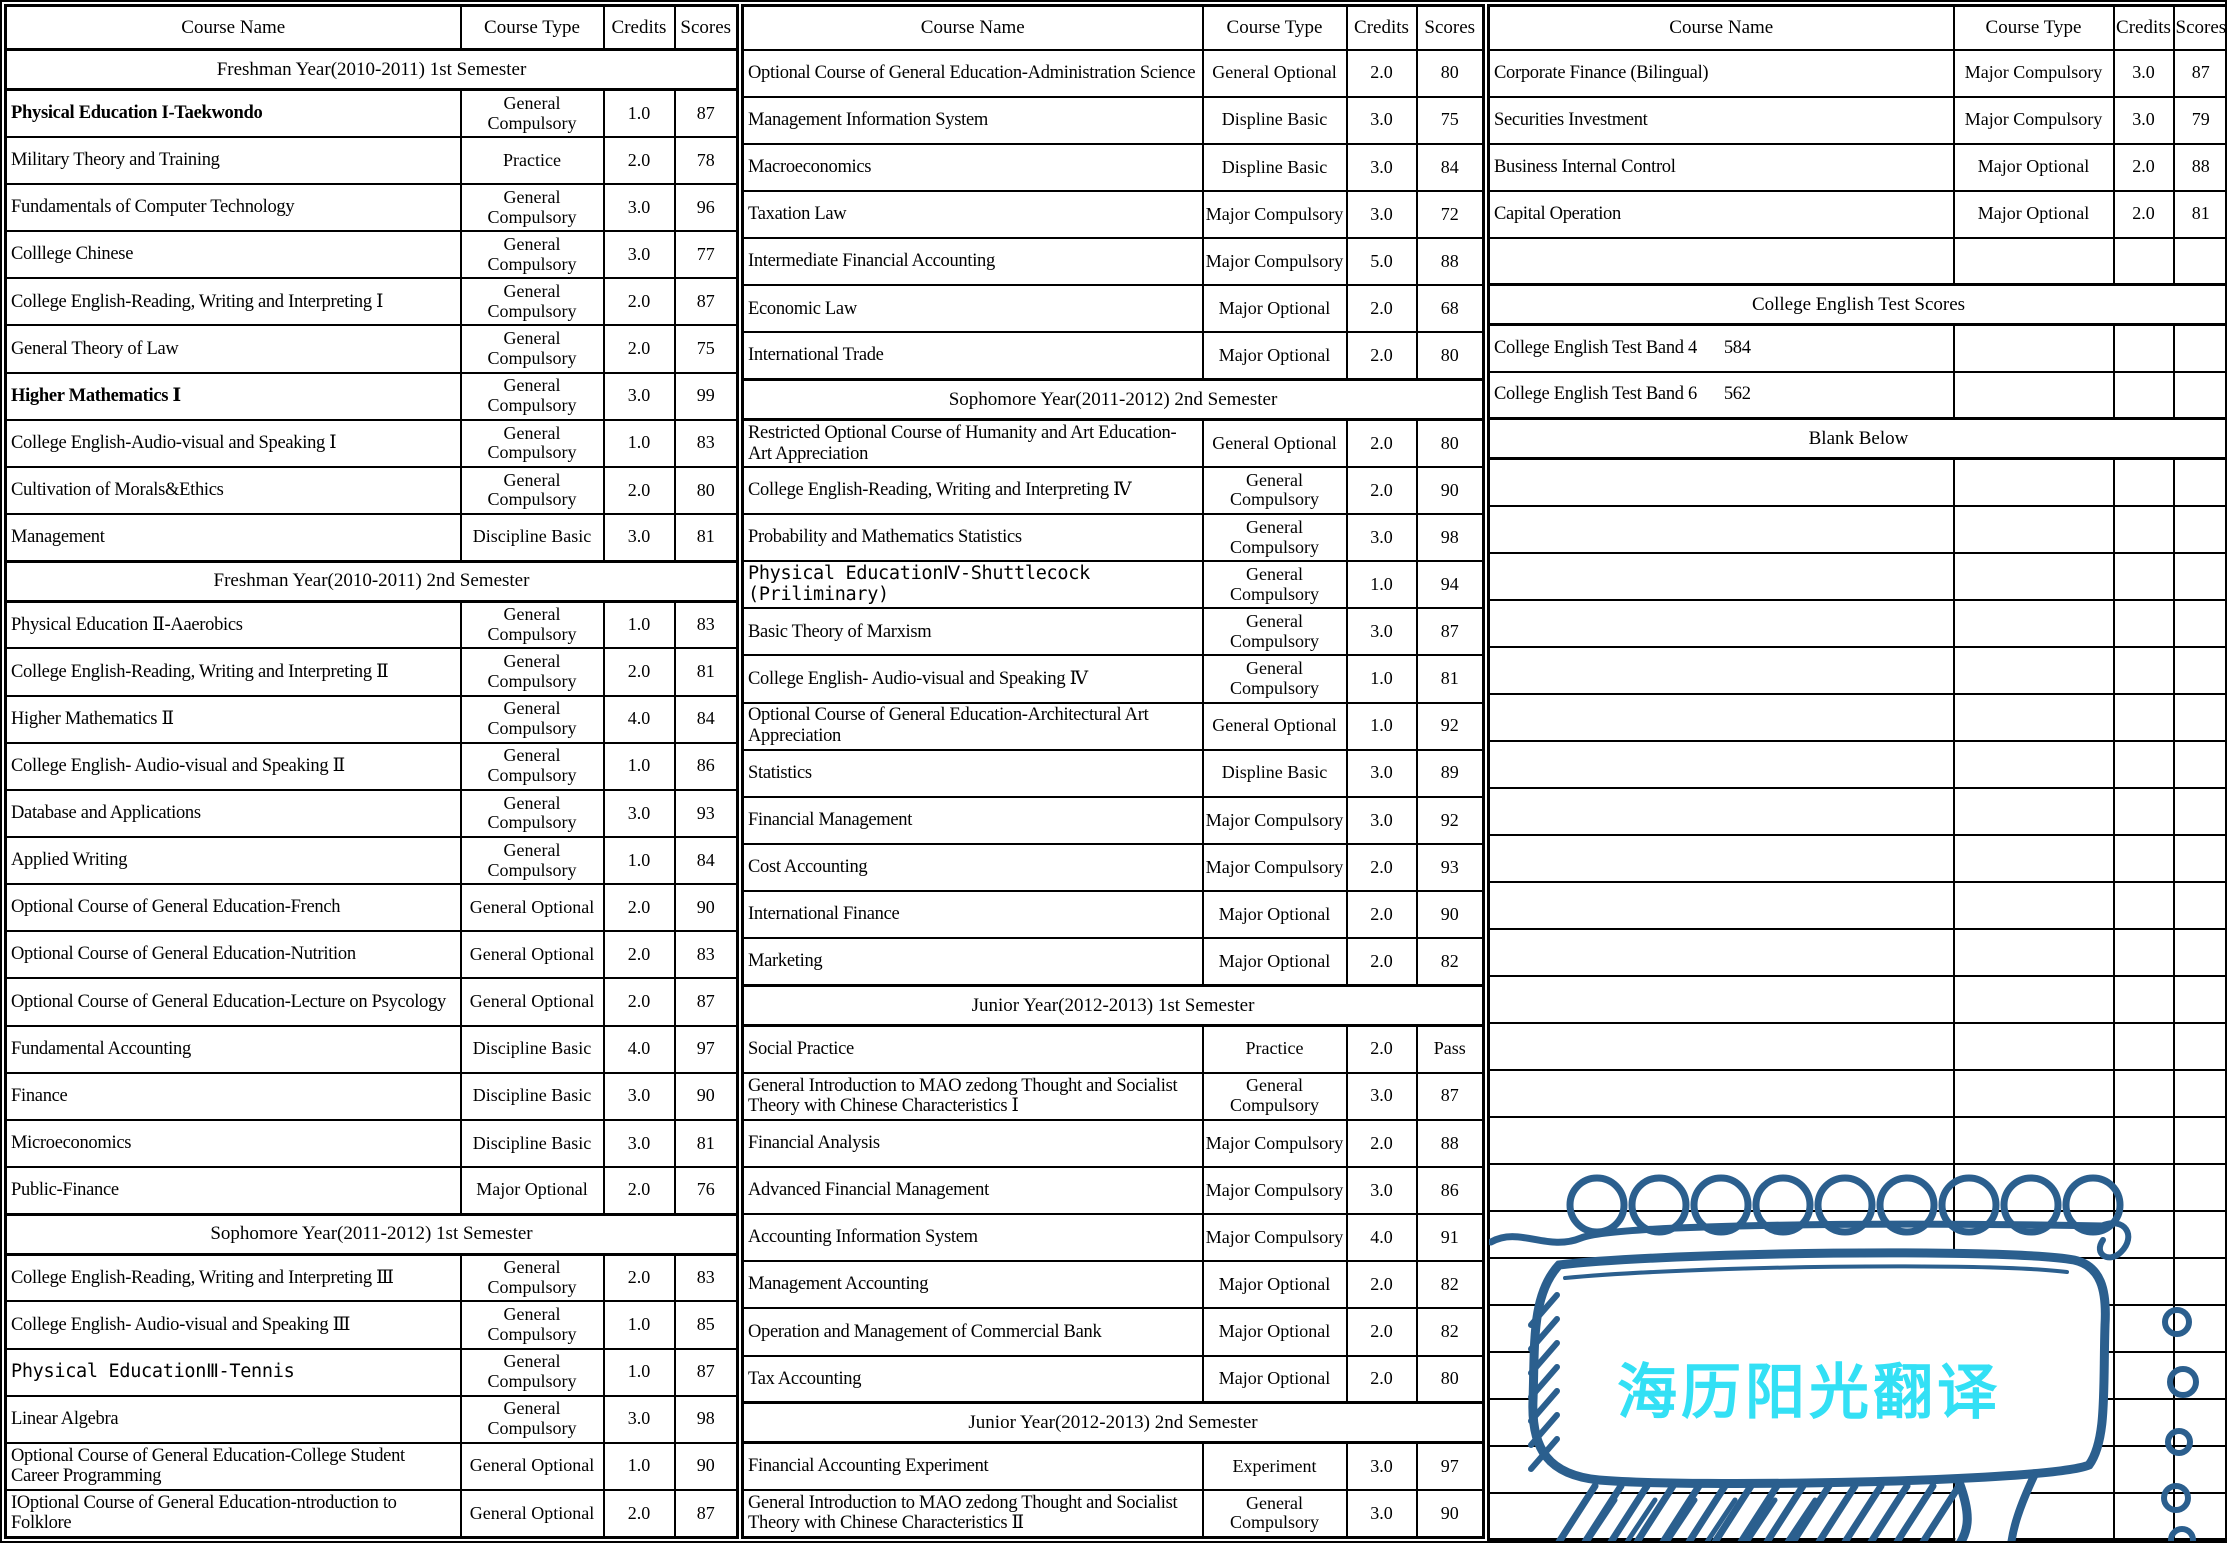  Describe the element at coordinates (1450, 585) in the screenshot. I see `score-cell: 94` at that location.